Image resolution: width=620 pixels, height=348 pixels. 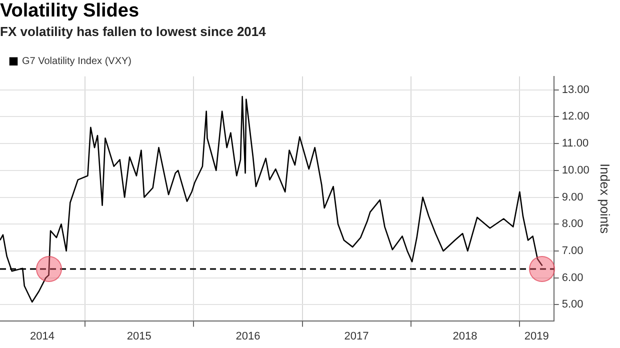 What do you see at coordinates (42, 336) in the screenshot?
I see `x-tick-label: 2014` at bounding box center [42, 336].